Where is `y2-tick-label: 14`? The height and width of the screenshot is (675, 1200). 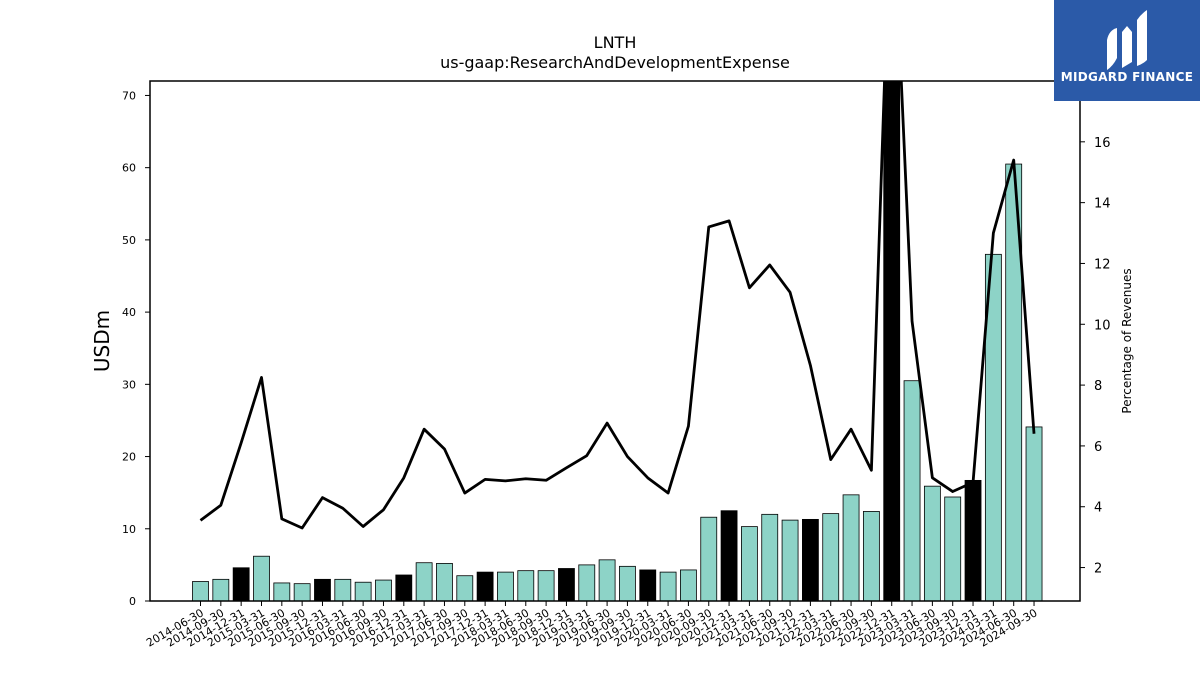
y2-tick-label: 14 is located at coordinates (1102, 204).